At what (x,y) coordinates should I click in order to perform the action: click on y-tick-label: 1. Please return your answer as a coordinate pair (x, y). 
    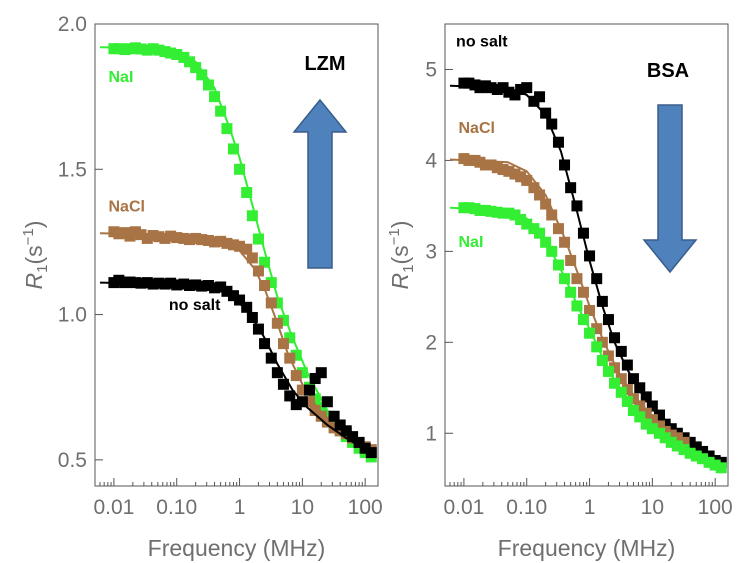
    Looking at the image, I should click on (431, 433).